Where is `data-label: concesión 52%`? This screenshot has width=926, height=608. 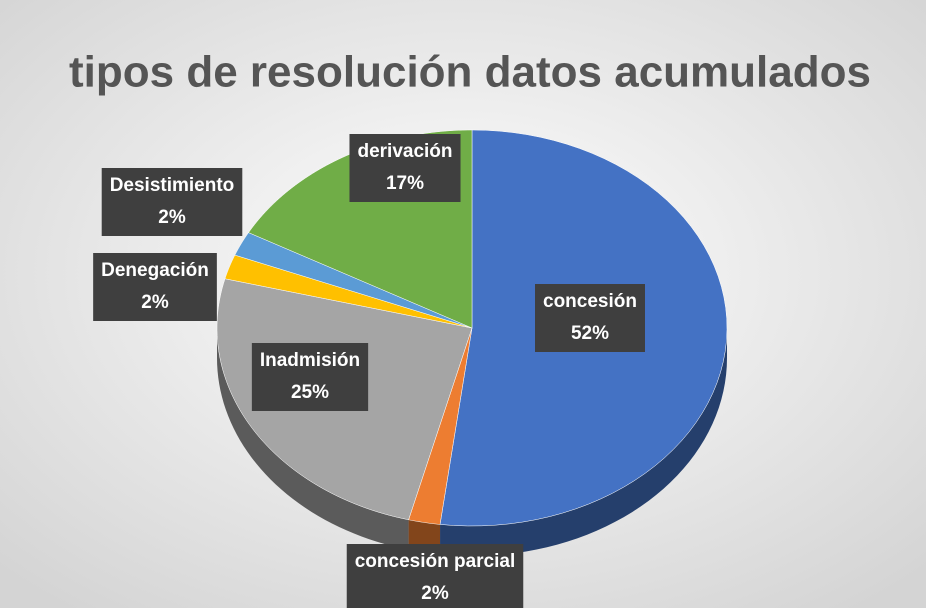 data-label: concesión 52% is located at coordinates (590, 318).